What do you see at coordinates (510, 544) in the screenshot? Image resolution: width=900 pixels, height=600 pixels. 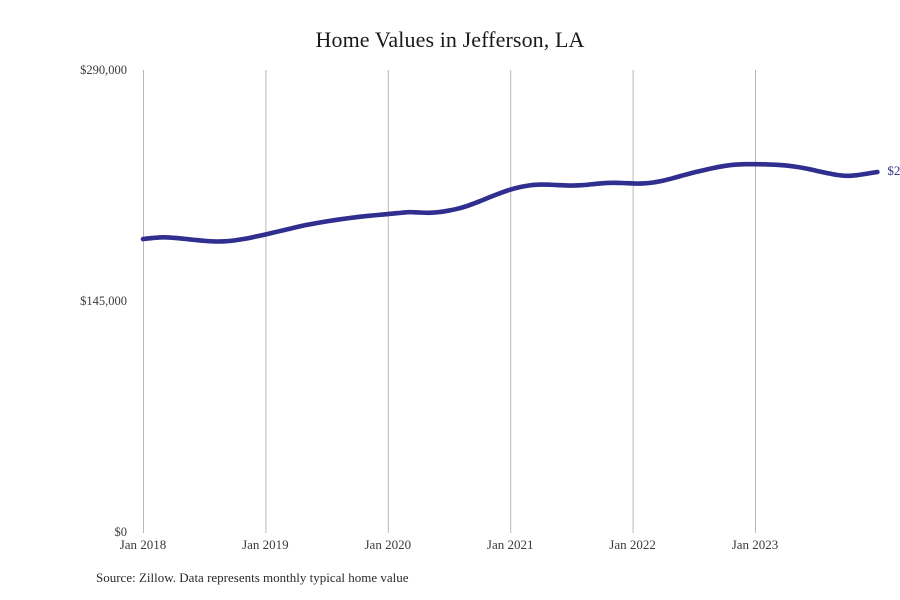 I see `x-tick-label: Jan 2021` at bounding box center [510, 544].